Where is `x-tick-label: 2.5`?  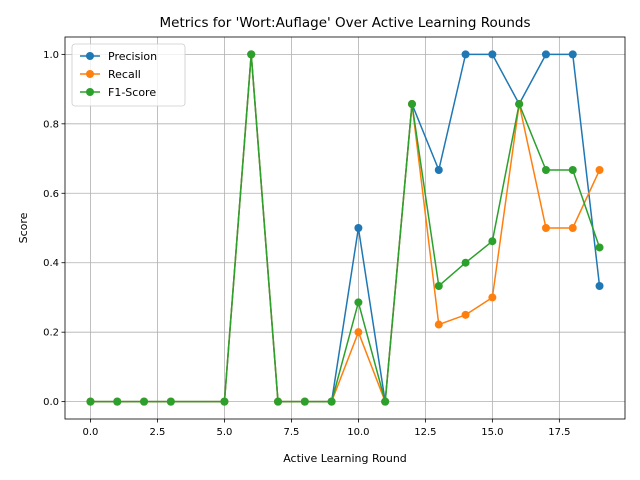 x-tick-label: 2.5 is located at coordinates (157, 432).